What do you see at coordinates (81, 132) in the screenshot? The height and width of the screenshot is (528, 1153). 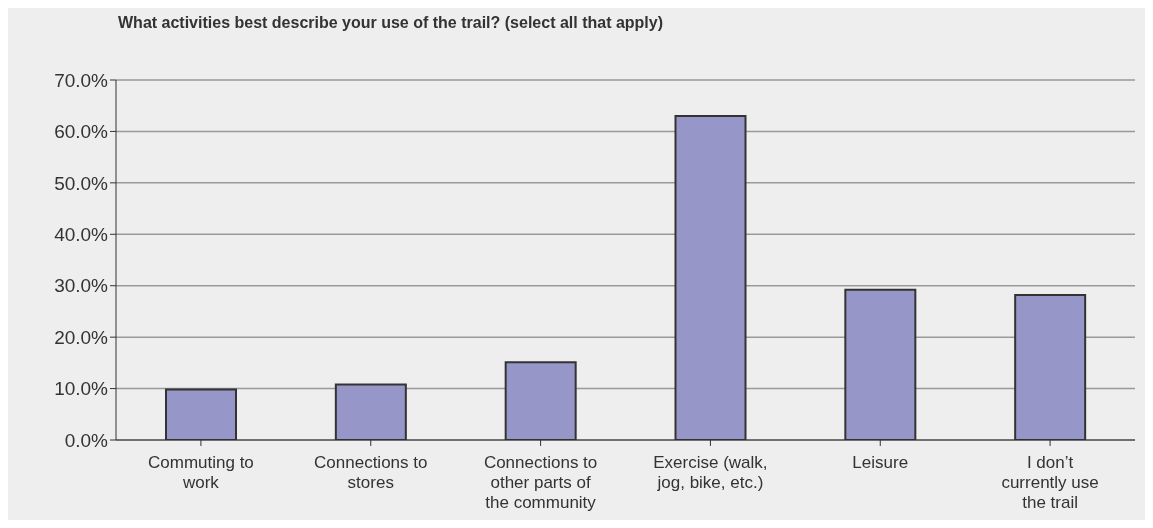 I see `y-tick-label: 60.0%` at bounding box center [81, 132].